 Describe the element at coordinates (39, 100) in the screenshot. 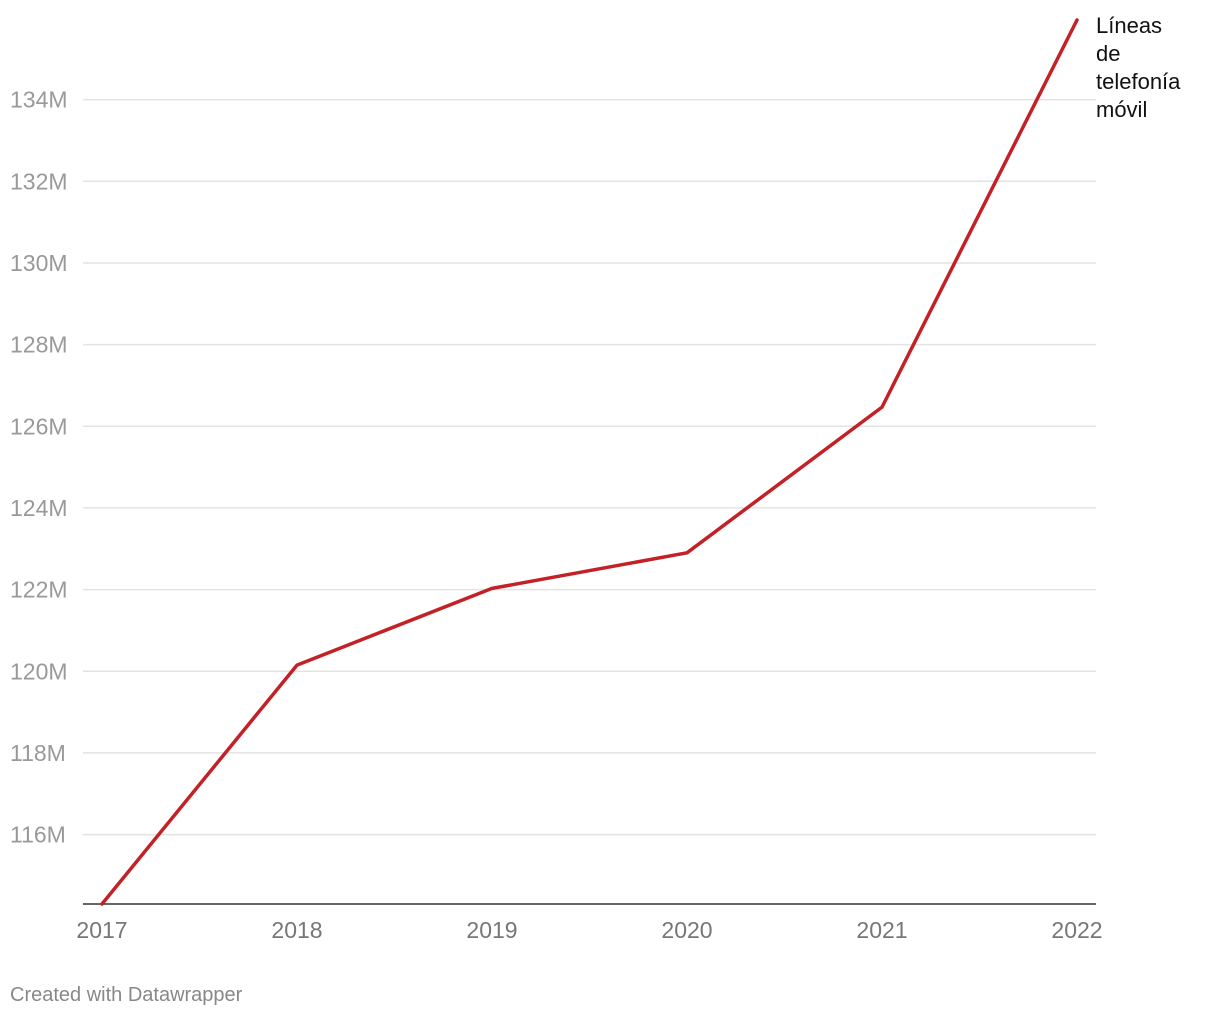

I see `y-tick-label: 134M` at that location.